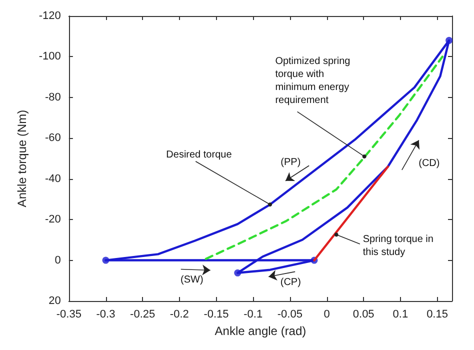 The image size is (474, 350). What do you see at coordinates (53, 97) in the screenshot?
I see `y-tick-label: -80` at bounding box center [53, 97].